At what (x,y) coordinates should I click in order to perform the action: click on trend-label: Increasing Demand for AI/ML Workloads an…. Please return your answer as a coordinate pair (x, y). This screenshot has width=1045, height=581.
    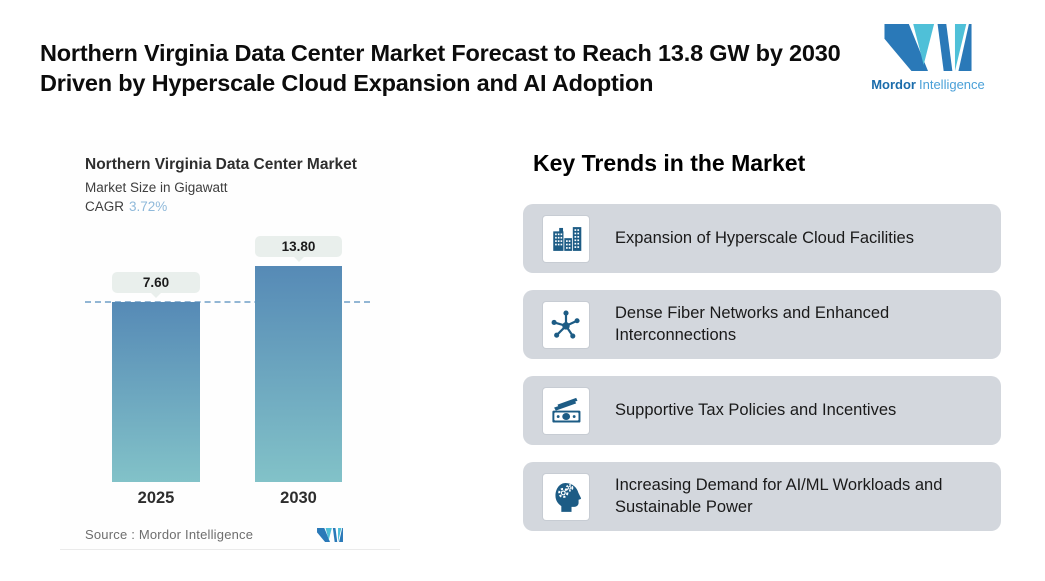
    Looking at the image, I should click on (779, 495).